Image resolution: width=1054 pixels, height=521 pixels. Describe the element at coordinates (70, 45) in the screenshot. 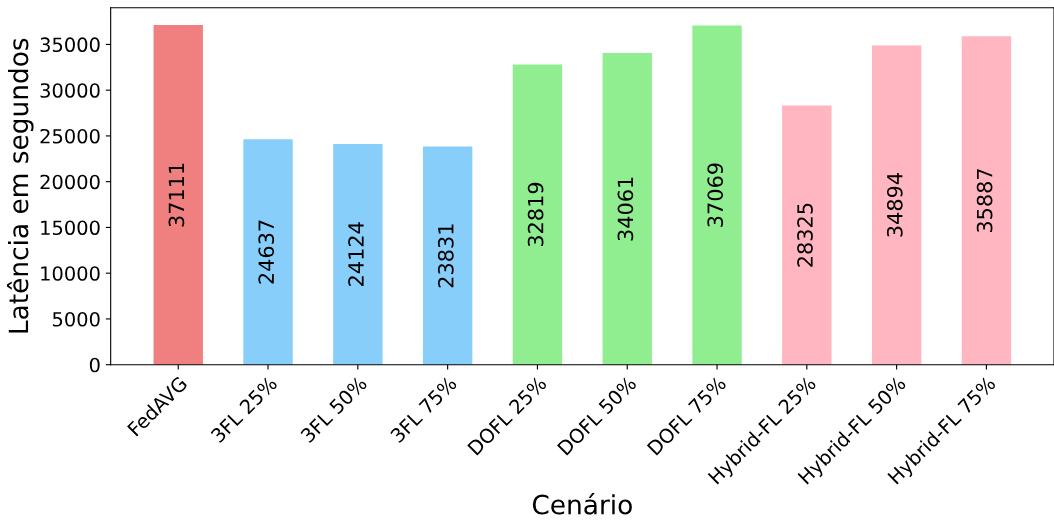

I see `y-tick-label: 35000` at that location.